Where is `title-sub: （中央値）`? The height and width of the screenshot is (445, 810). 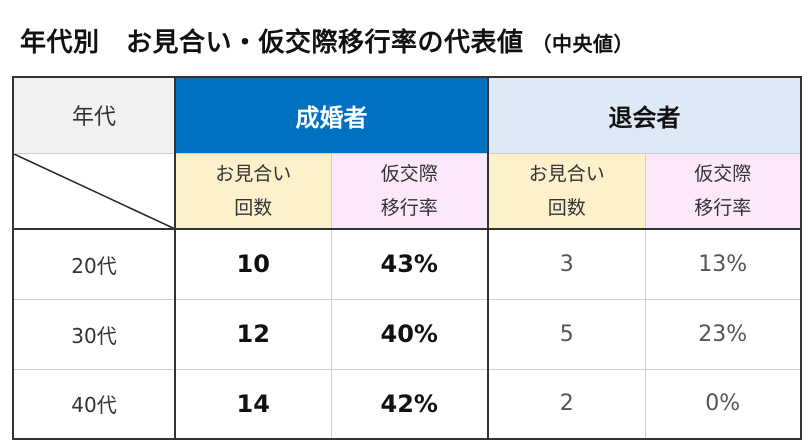
title-sub: （中央値） is located at coordinates (583, 44).